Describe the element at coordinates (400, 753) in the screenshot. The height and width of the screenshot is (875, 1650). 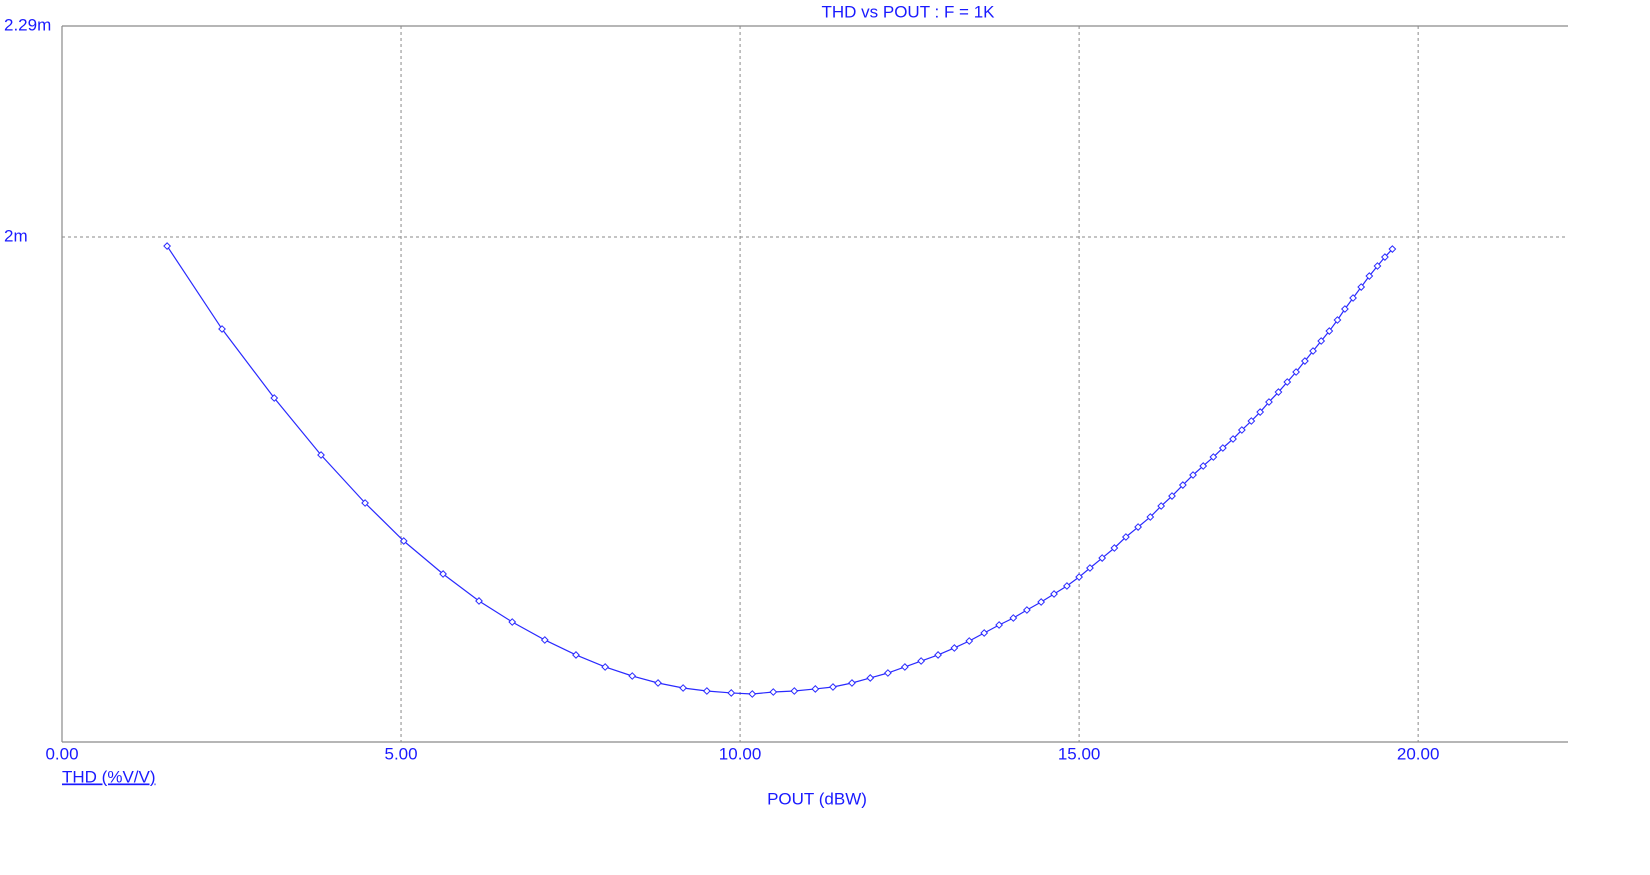
I see `x-tick-label: 5.00` at that location.